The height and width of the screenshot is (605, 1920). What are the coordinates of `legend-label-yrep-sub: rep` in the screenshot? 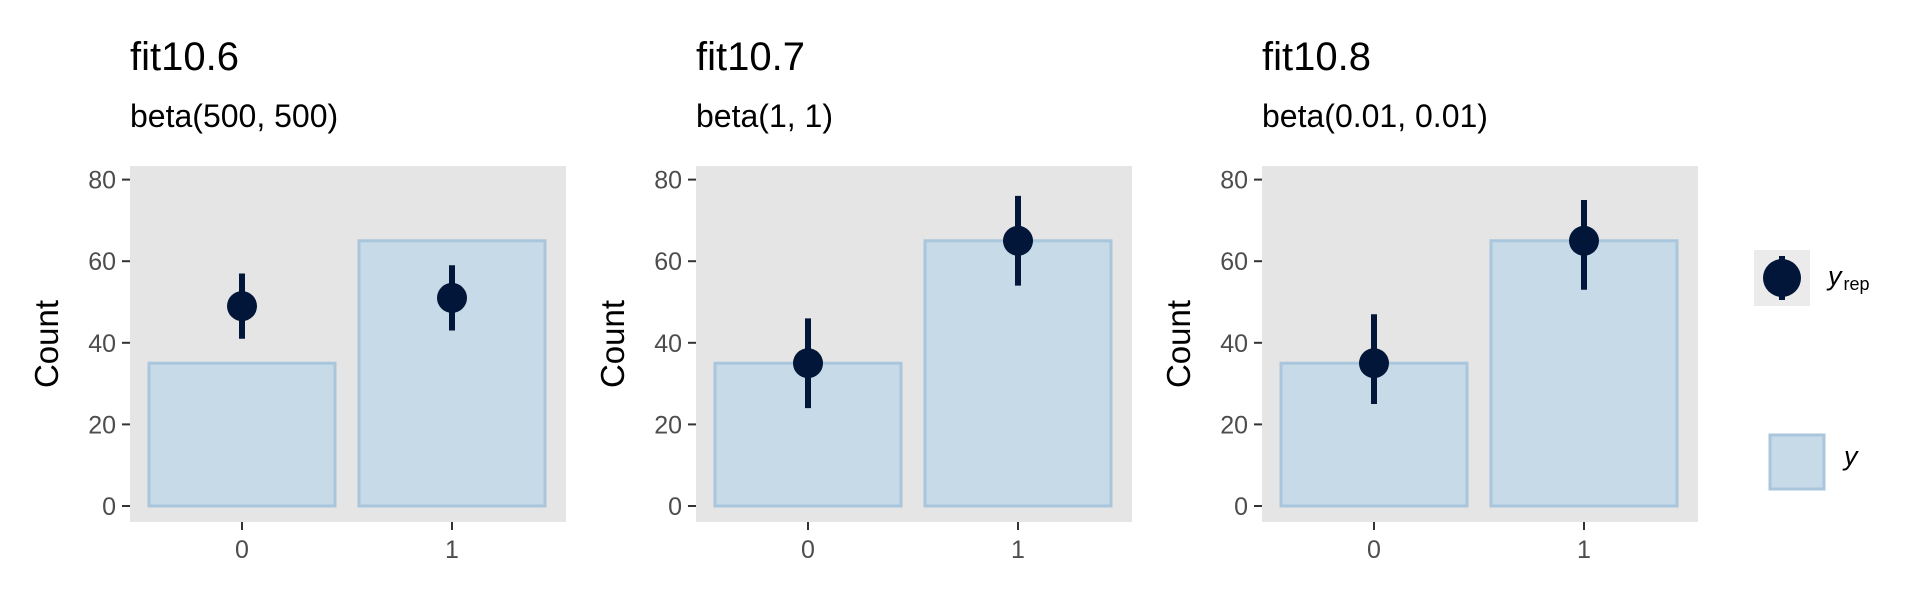 It's located at (1857, 284).